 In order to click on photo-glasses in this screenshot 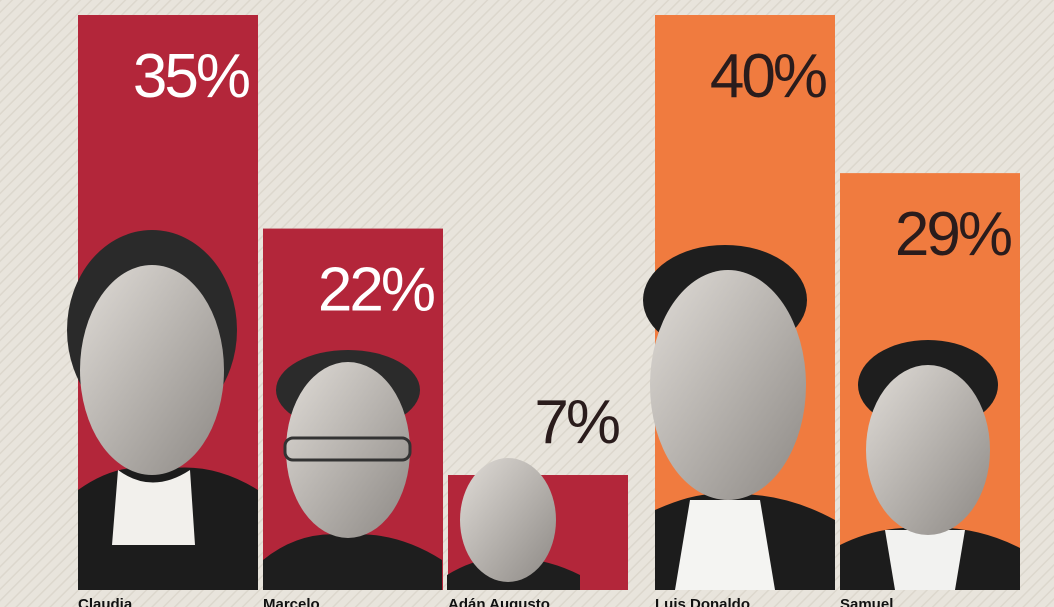, I will do `click(347, 449)`.